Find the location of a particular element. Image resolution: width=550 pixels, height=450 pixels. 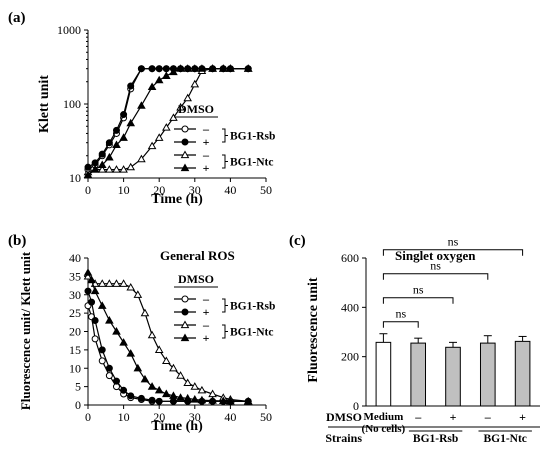

x-tick-label: 40 is located at coordinates (230, 190).